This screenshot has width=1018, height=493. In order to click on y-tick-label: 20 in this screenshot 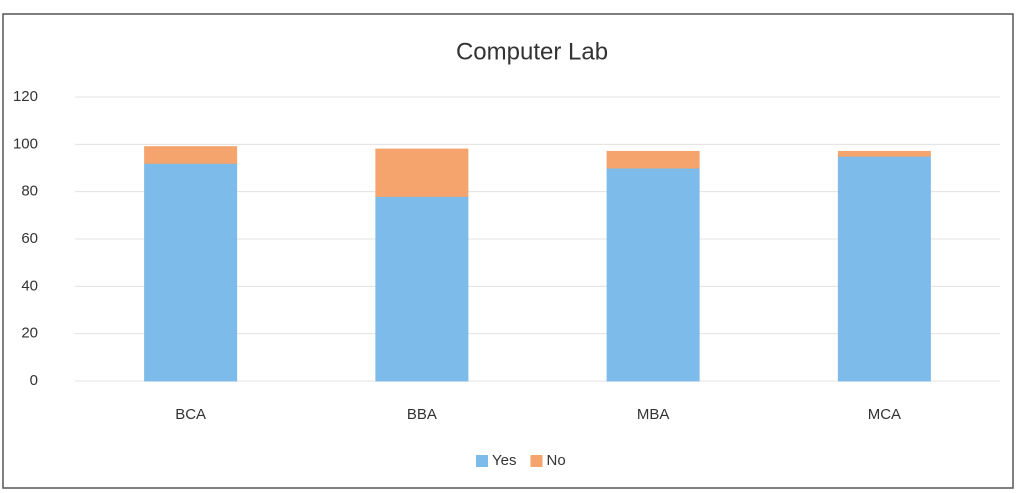, I will do `click(29, 333)`.